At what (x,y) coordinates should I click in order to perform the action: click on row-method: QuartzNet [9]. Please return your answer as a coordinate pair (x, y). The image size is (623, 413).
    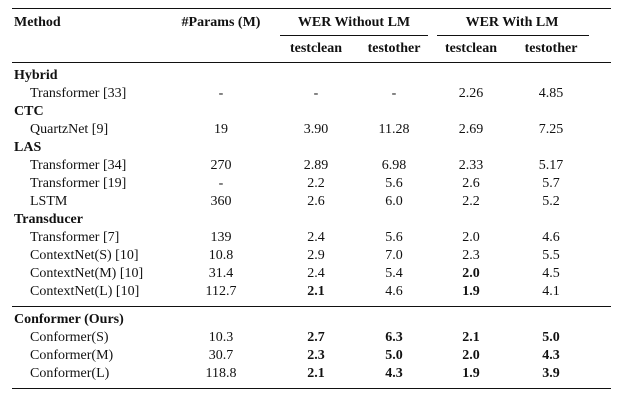
    Looking at the image, I should click on (69, 129).